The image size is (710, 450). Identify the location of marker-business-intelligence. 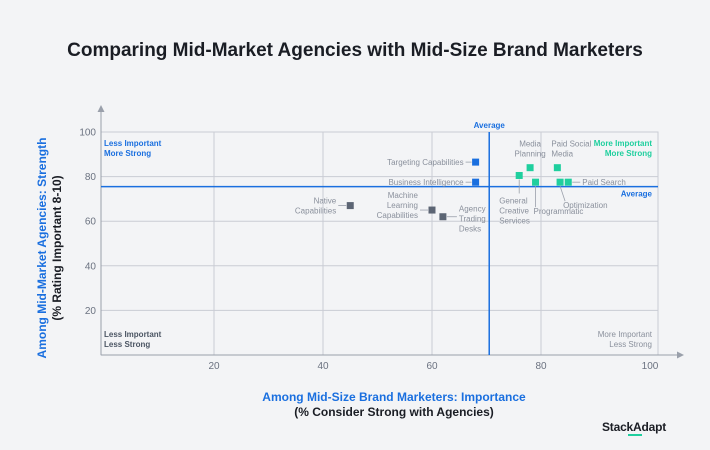
(476, 182).